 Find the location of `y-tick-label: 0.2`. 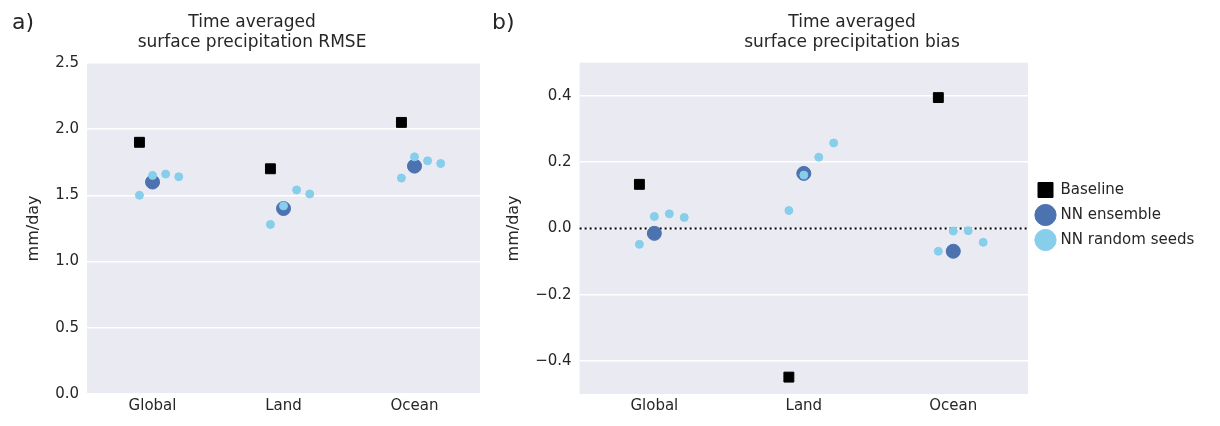

y-tick-label: 0.2 is located at coordinates (559, 161).